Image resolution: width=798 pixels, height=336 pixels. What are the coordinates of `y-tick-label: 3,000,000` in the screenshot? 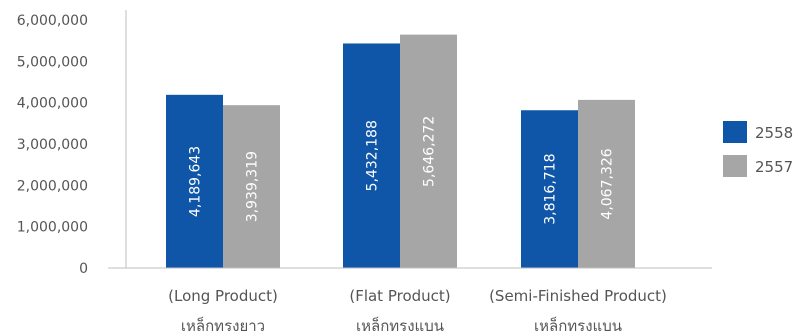 It's located at (52, 145).